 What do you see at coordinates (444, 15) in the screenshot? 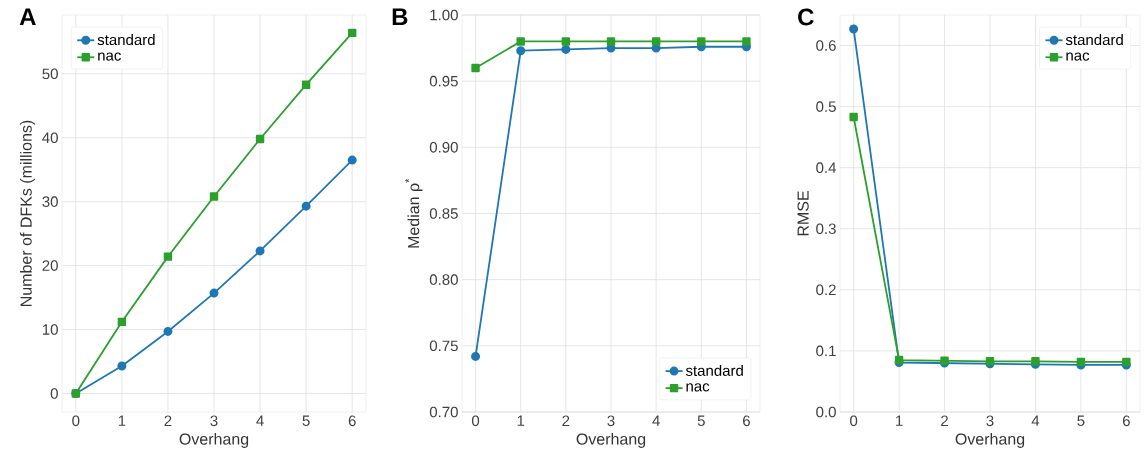
I see `y-tick-label: 1.00` at bounding box center [444, 15].